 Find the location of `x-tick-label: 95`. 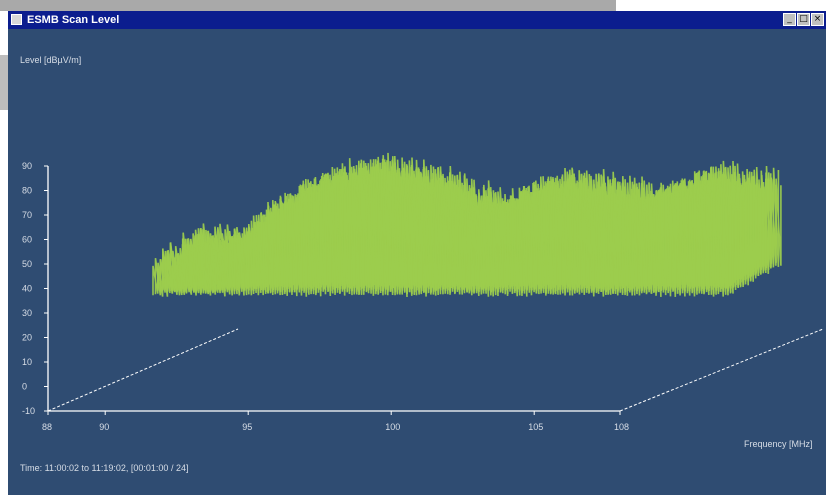

x-tick-label: 95 is located at coordinates (247, 427).